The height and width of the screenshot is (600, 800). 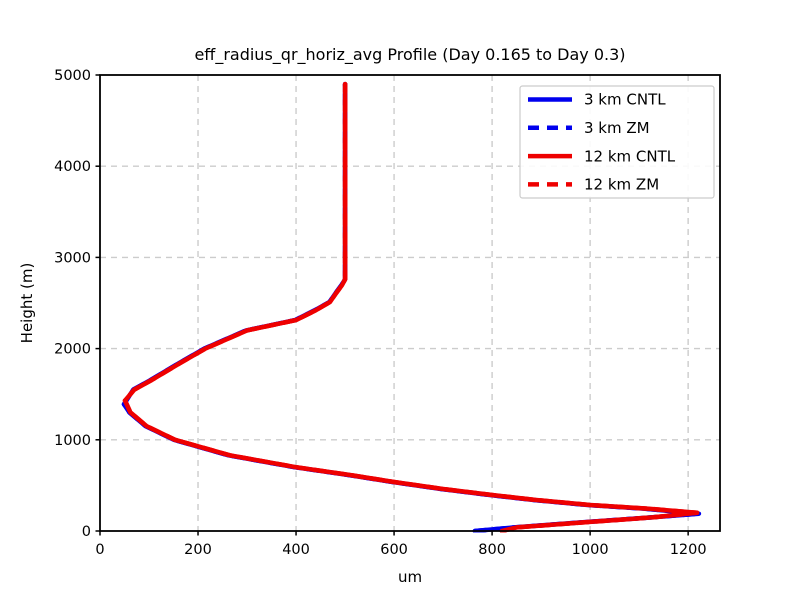 What do you see at coordinates (72, 167) in the screenshot?
I see `y-tick-label: 4000` at bounding box center [72, 167].